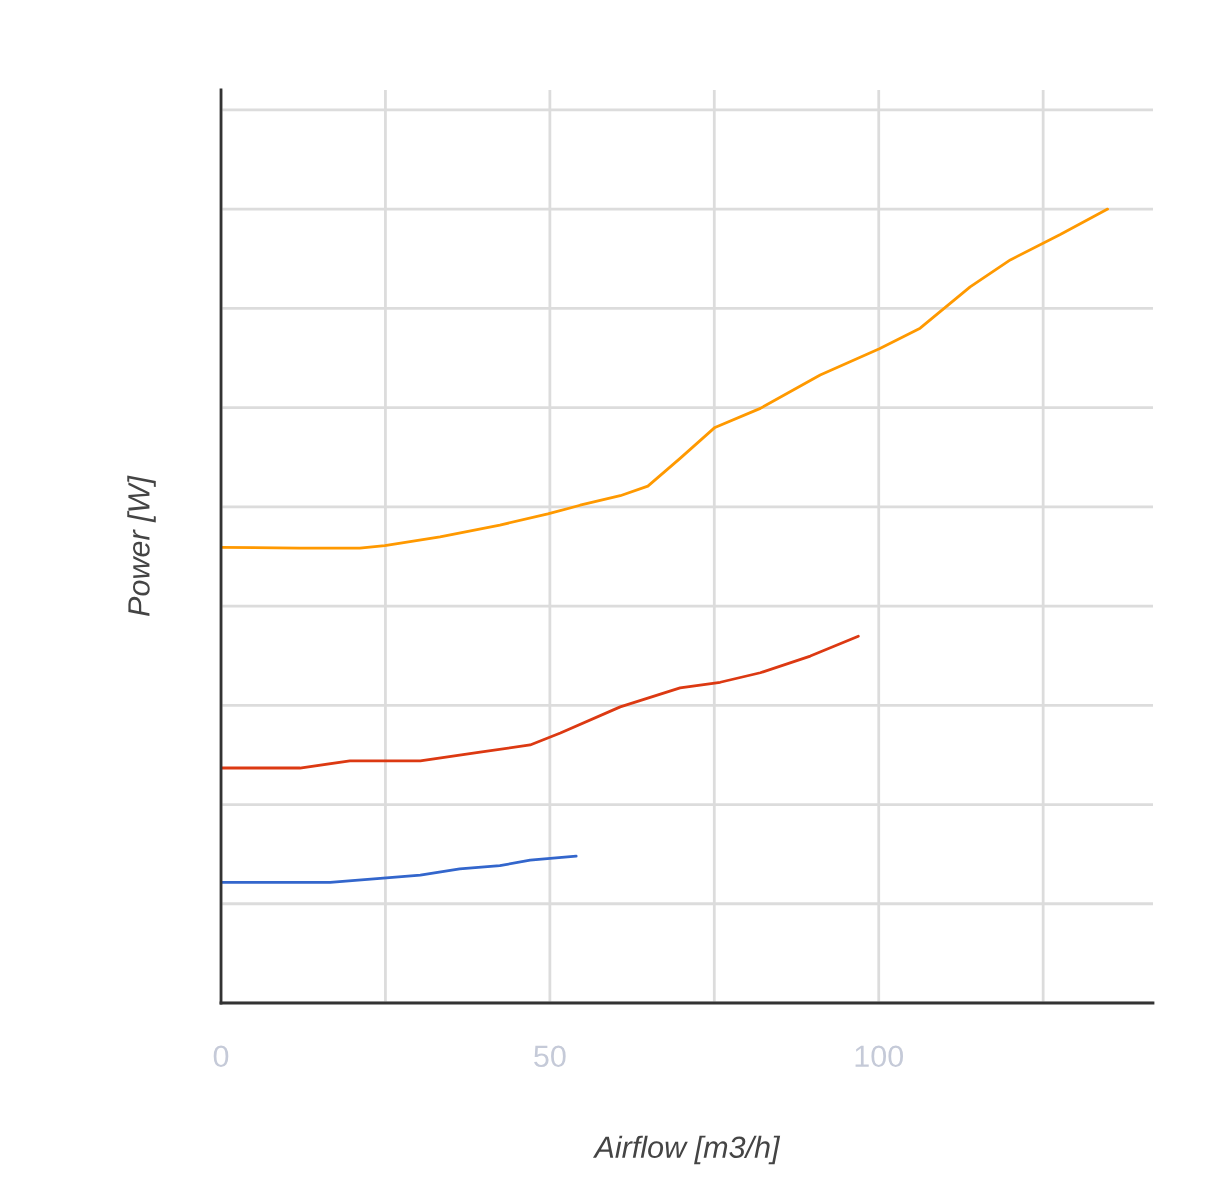  I want to click on x-tick-label: 0, so click(221, 1056).